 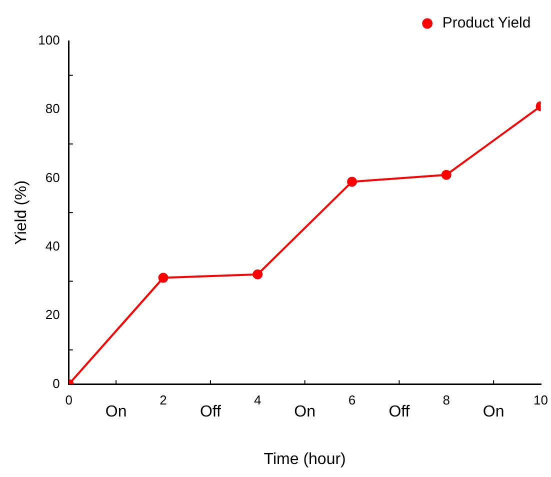 What do you see at coordinates (56, 383) in the screenshot?
I see `y-tick-label: 0` at bounding box center [56, 383].